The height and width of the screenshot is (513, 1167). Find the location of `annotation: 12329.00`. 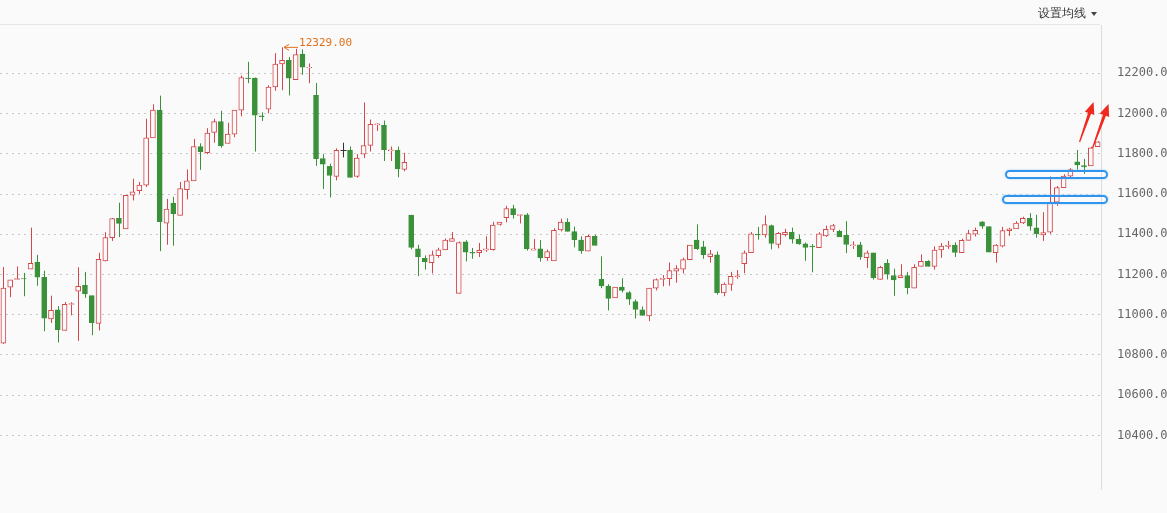

annotation: 12329.00 is located at coordinates (326, 43).